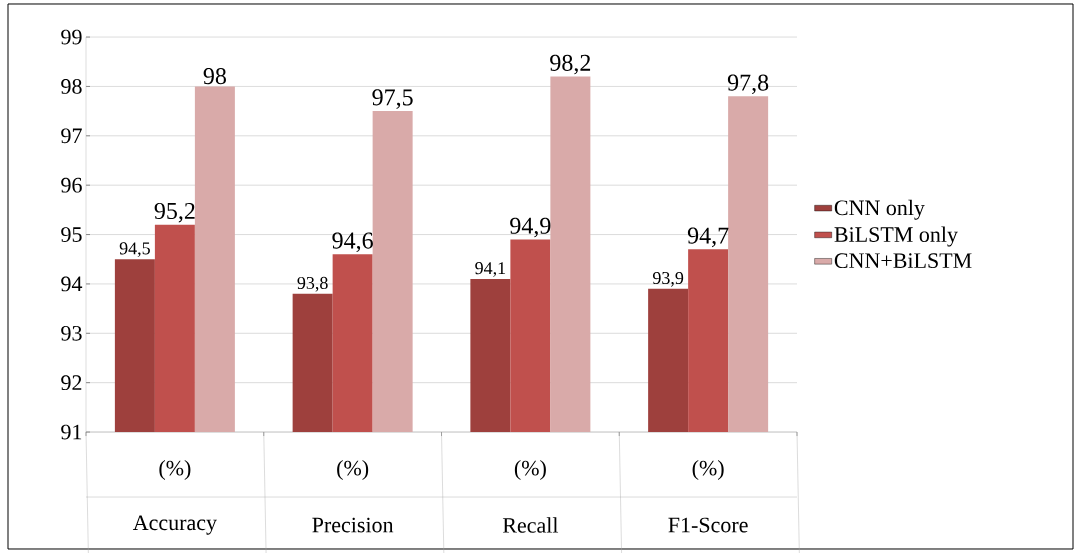 The height and width of the screenshot is (553, 1081). I want to click on x-tick-label: F1-Score, so click(708, 525).